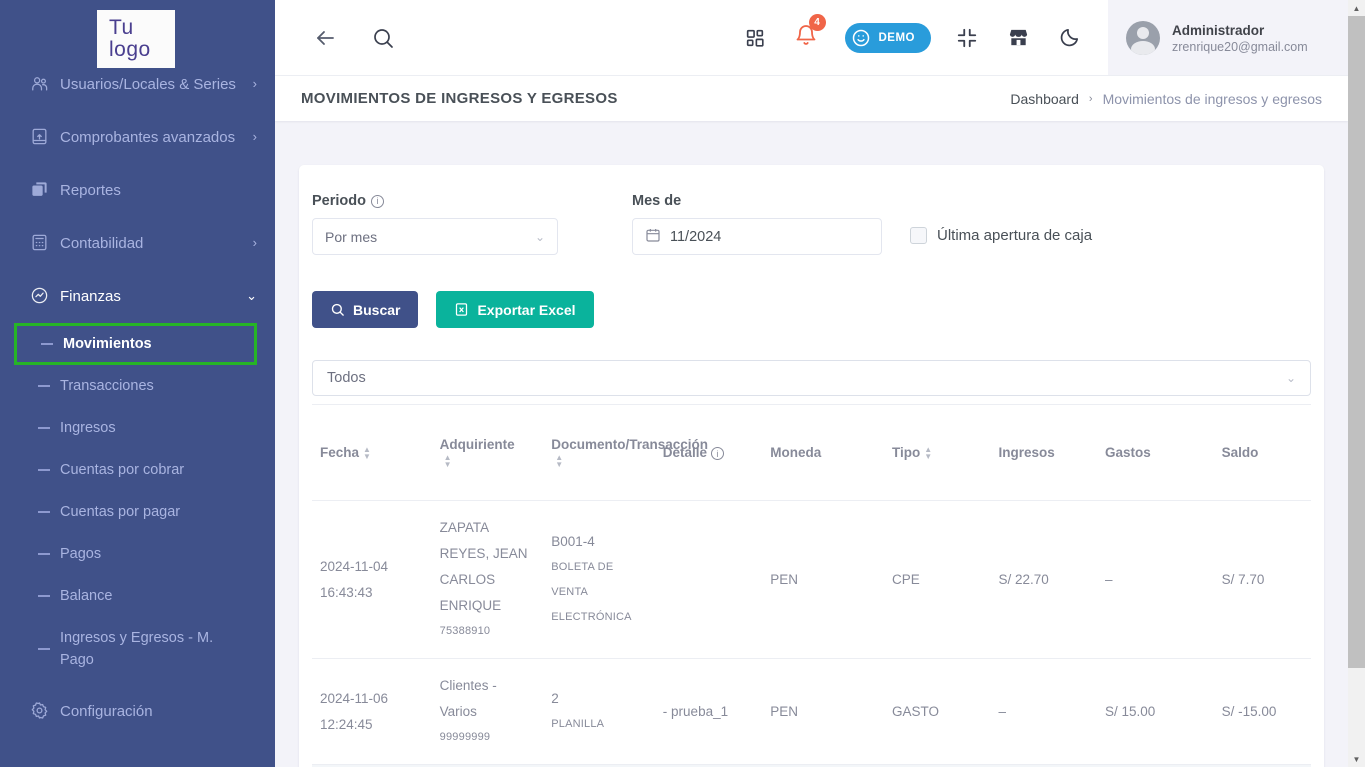 This screenshot has width=1365, height=767. Describe the element at coordinates (708, 452) in the screenshot. I see `col-detalle: Detalle i` at that location.